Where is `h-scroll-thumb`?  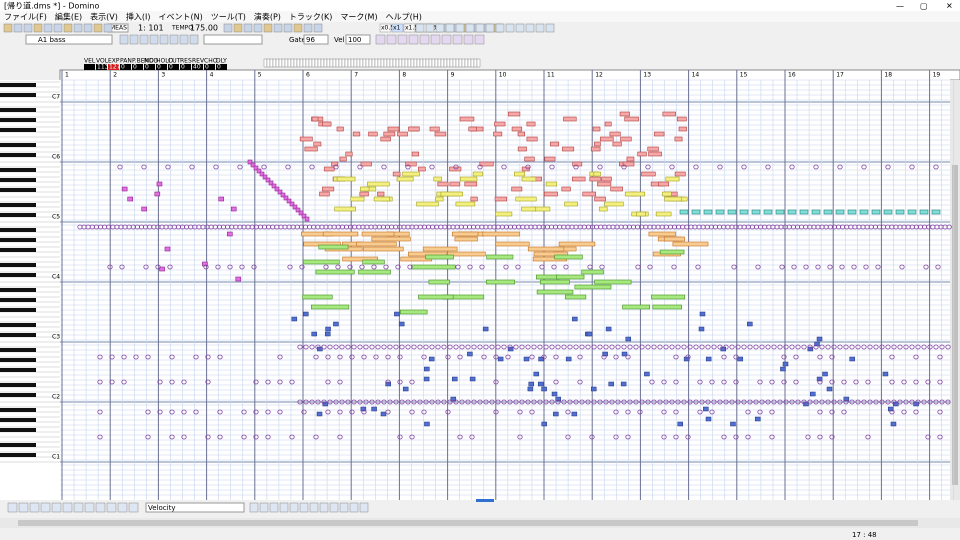 h-scroll-thumb is located at coordinates (468, 523).